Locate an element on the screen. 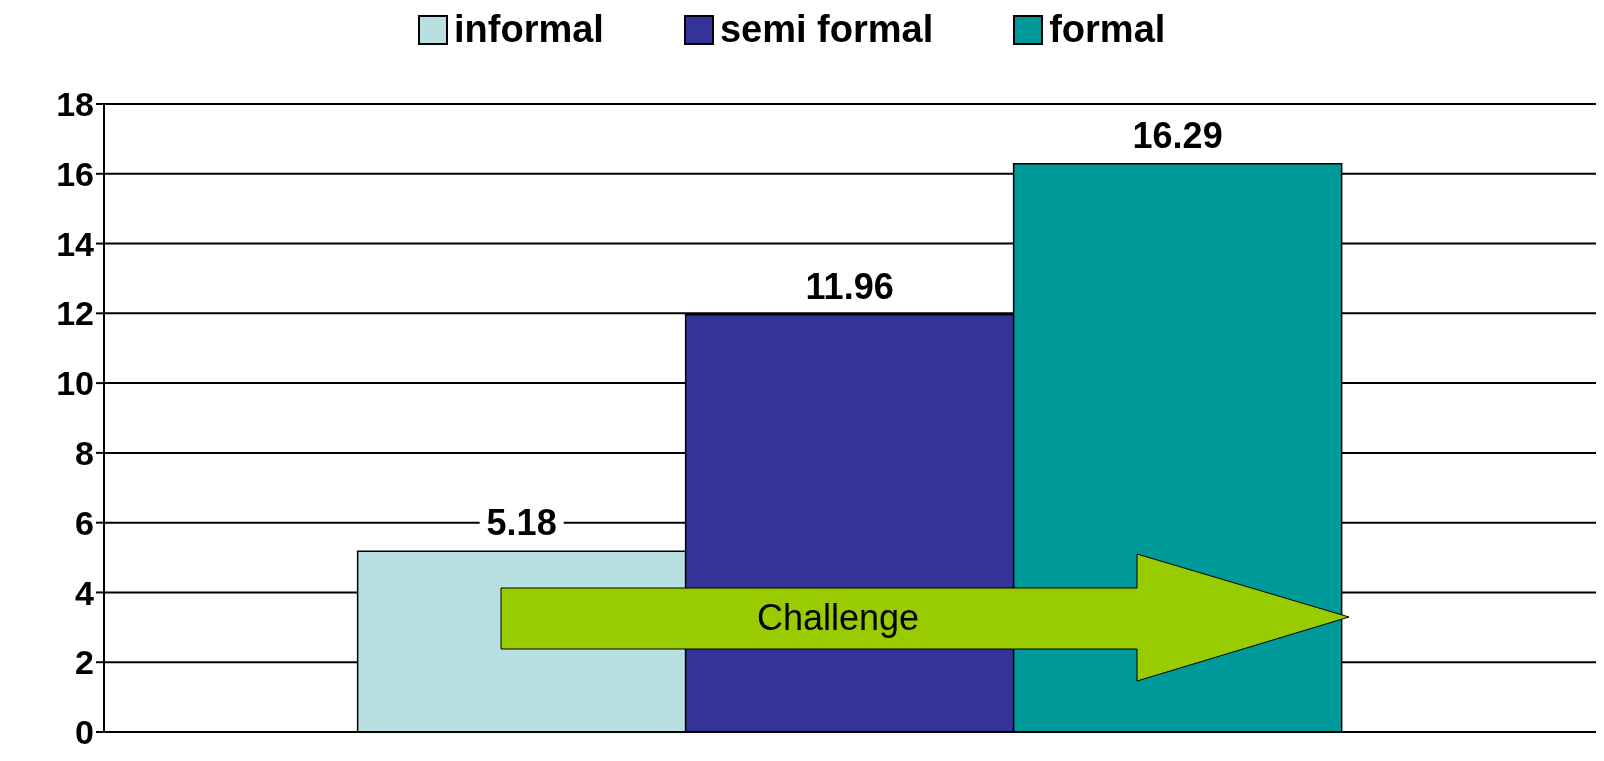 This screenshot has height=761, width=1604. y-tick-label: 0 is located at coordinates (84, 732).